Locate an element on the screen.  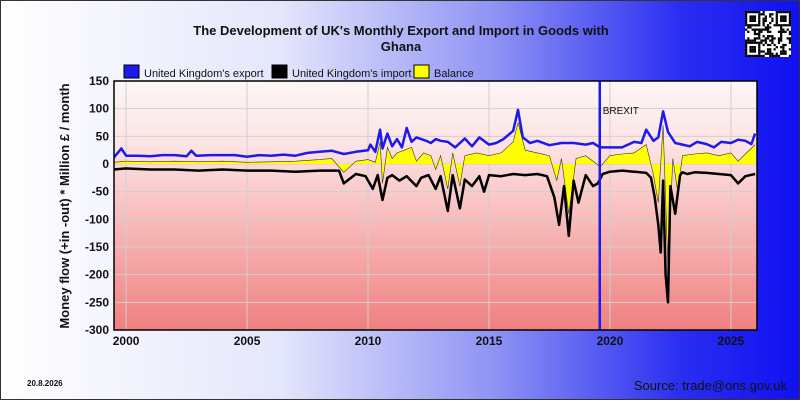
brexit-label: BREXIT is located at coordinates (621, 111).